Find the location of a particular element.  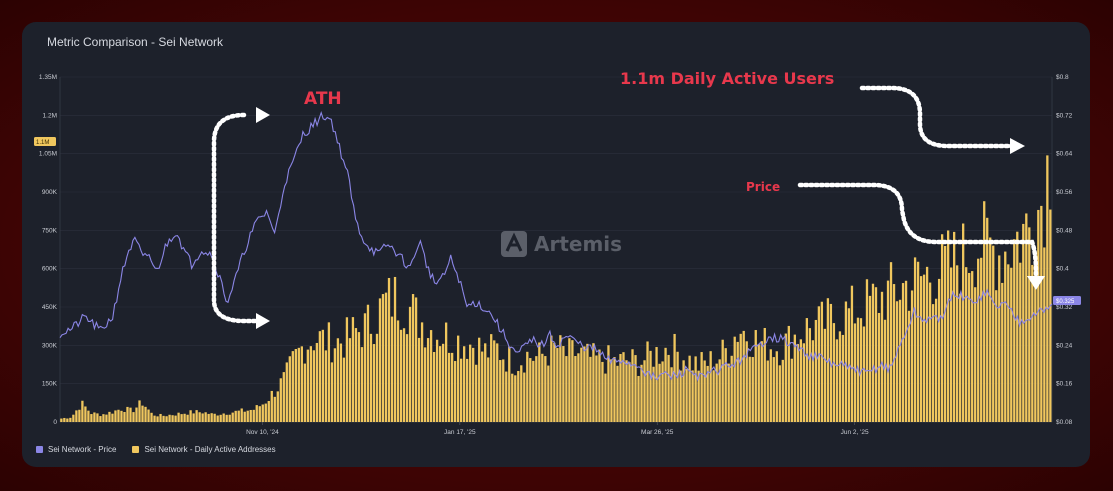

left-tick-label: 900K is located at coordinates (50, 192).